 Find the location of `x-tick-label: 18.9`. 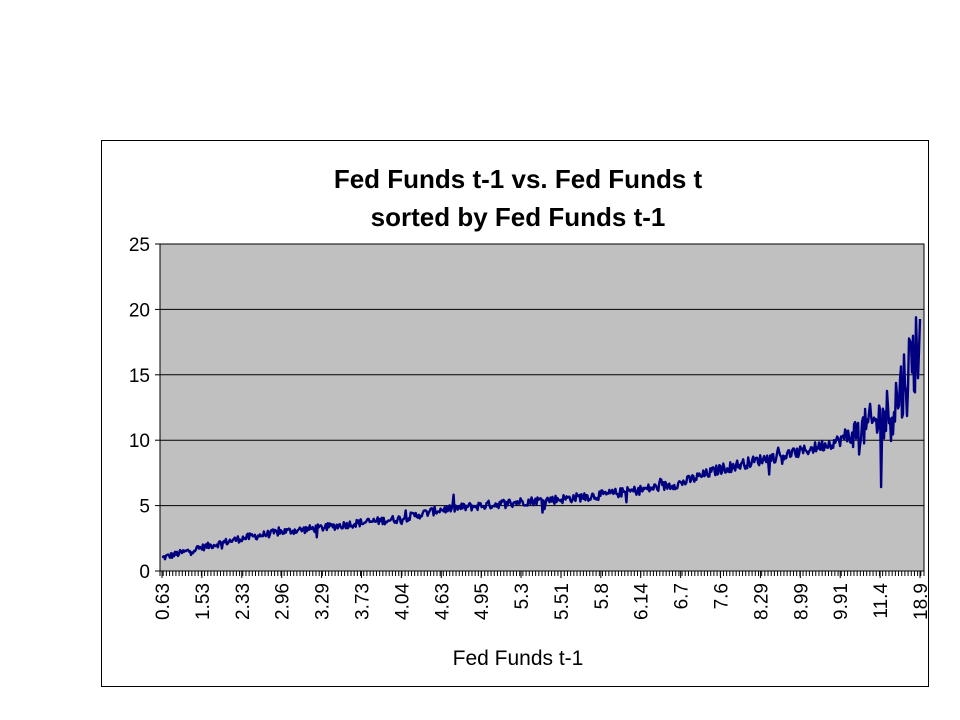

x-tick-label: 18.9 is located at coordinates (920, 601).